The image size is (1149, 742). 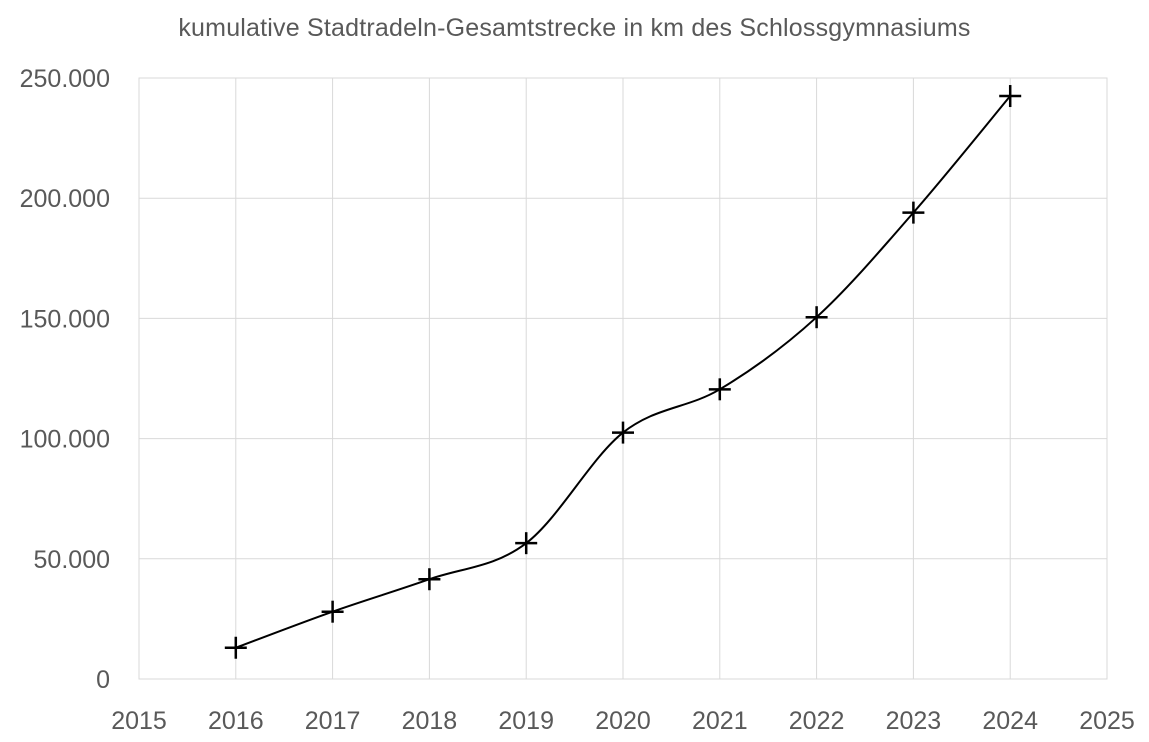 What do you see at coordinates (65, 319) in the screenshot?
I see `y-tick-label: 150.000` at bounding box center [65, 319].